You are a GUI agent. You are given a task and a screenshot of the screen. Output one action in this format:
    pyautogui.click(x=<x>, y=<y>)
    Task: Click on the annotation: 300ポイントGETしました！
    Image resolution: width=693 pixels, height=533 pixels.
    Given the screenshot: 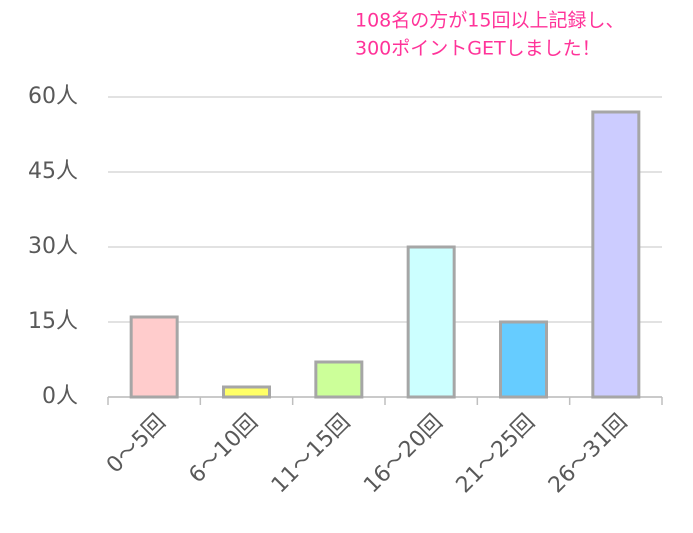 What is the action you would take?
    pyautogui.click(x=478, y=49)
    